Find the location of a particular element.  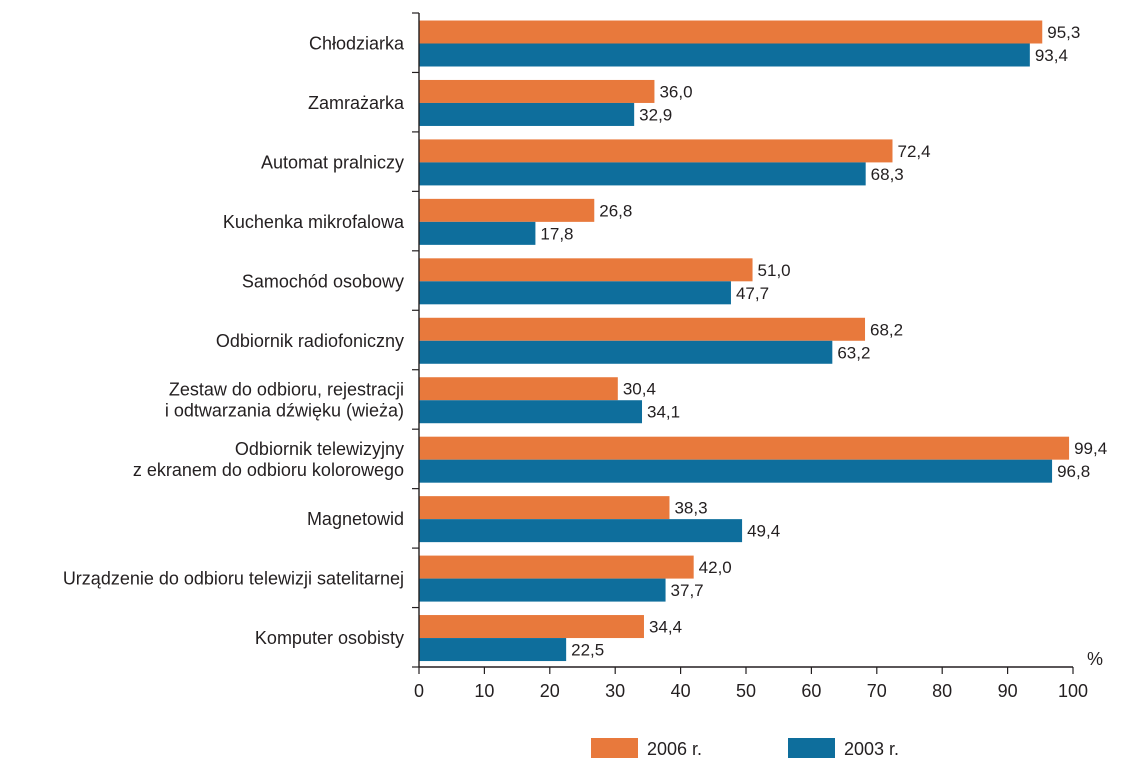

data-label-series1-5: 68,2 is located at coordinates (886, 329).